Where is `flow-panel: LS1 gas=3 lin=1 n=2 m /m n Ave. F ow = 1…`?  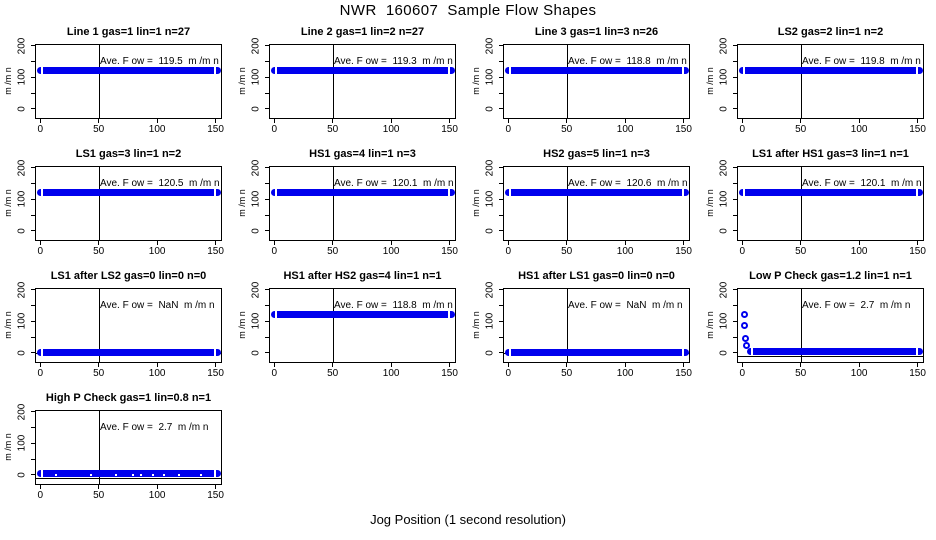 flow-panel: LS1 gas=3 lin=1 n=2 m /m n Ave. F ow = 1… is located at coordinates (117, 203).